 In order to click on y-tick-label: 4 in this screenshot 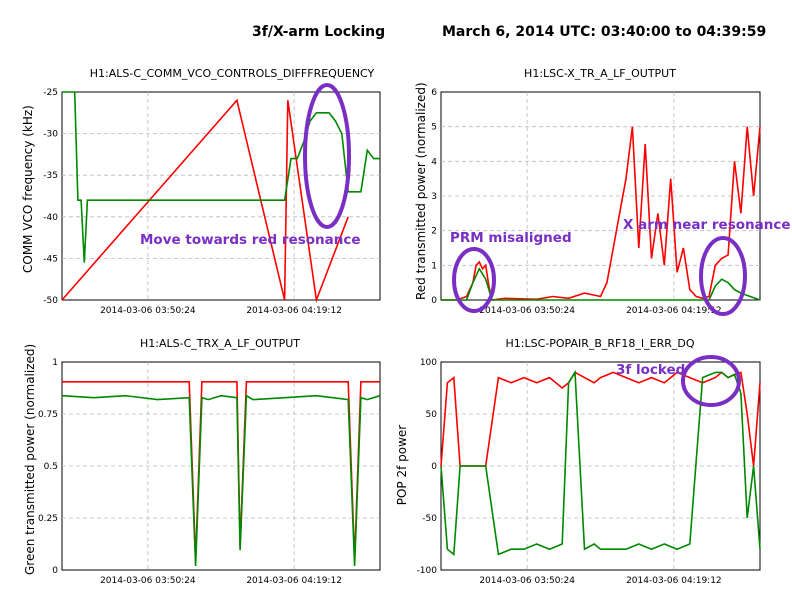, I will do `click(434, 162)`.